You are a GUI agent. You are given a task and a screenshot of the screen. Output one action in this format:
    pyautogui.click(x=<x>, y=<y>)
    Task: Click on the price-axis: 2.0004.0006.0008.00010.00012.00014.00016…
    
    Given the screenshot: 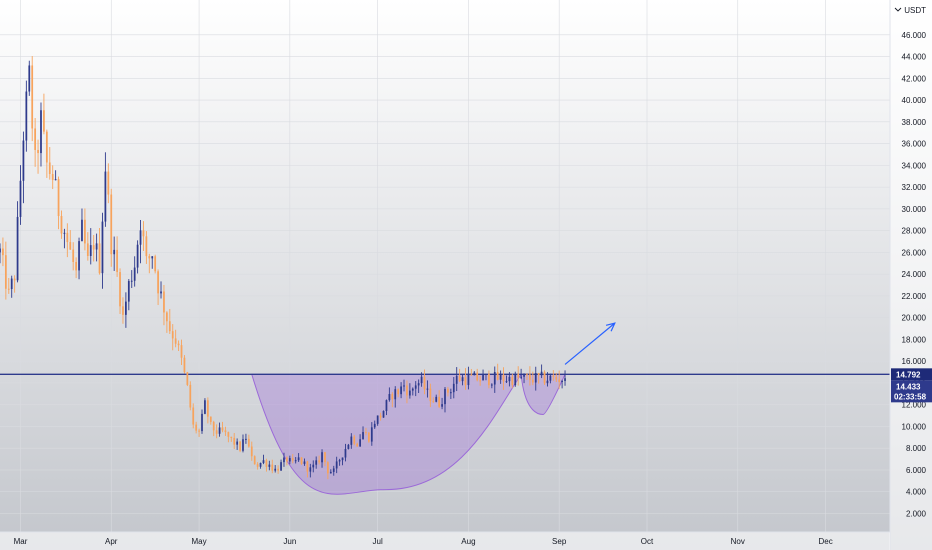 What is the action you would take?
    pyautogui.click(x=910, y=275)
    